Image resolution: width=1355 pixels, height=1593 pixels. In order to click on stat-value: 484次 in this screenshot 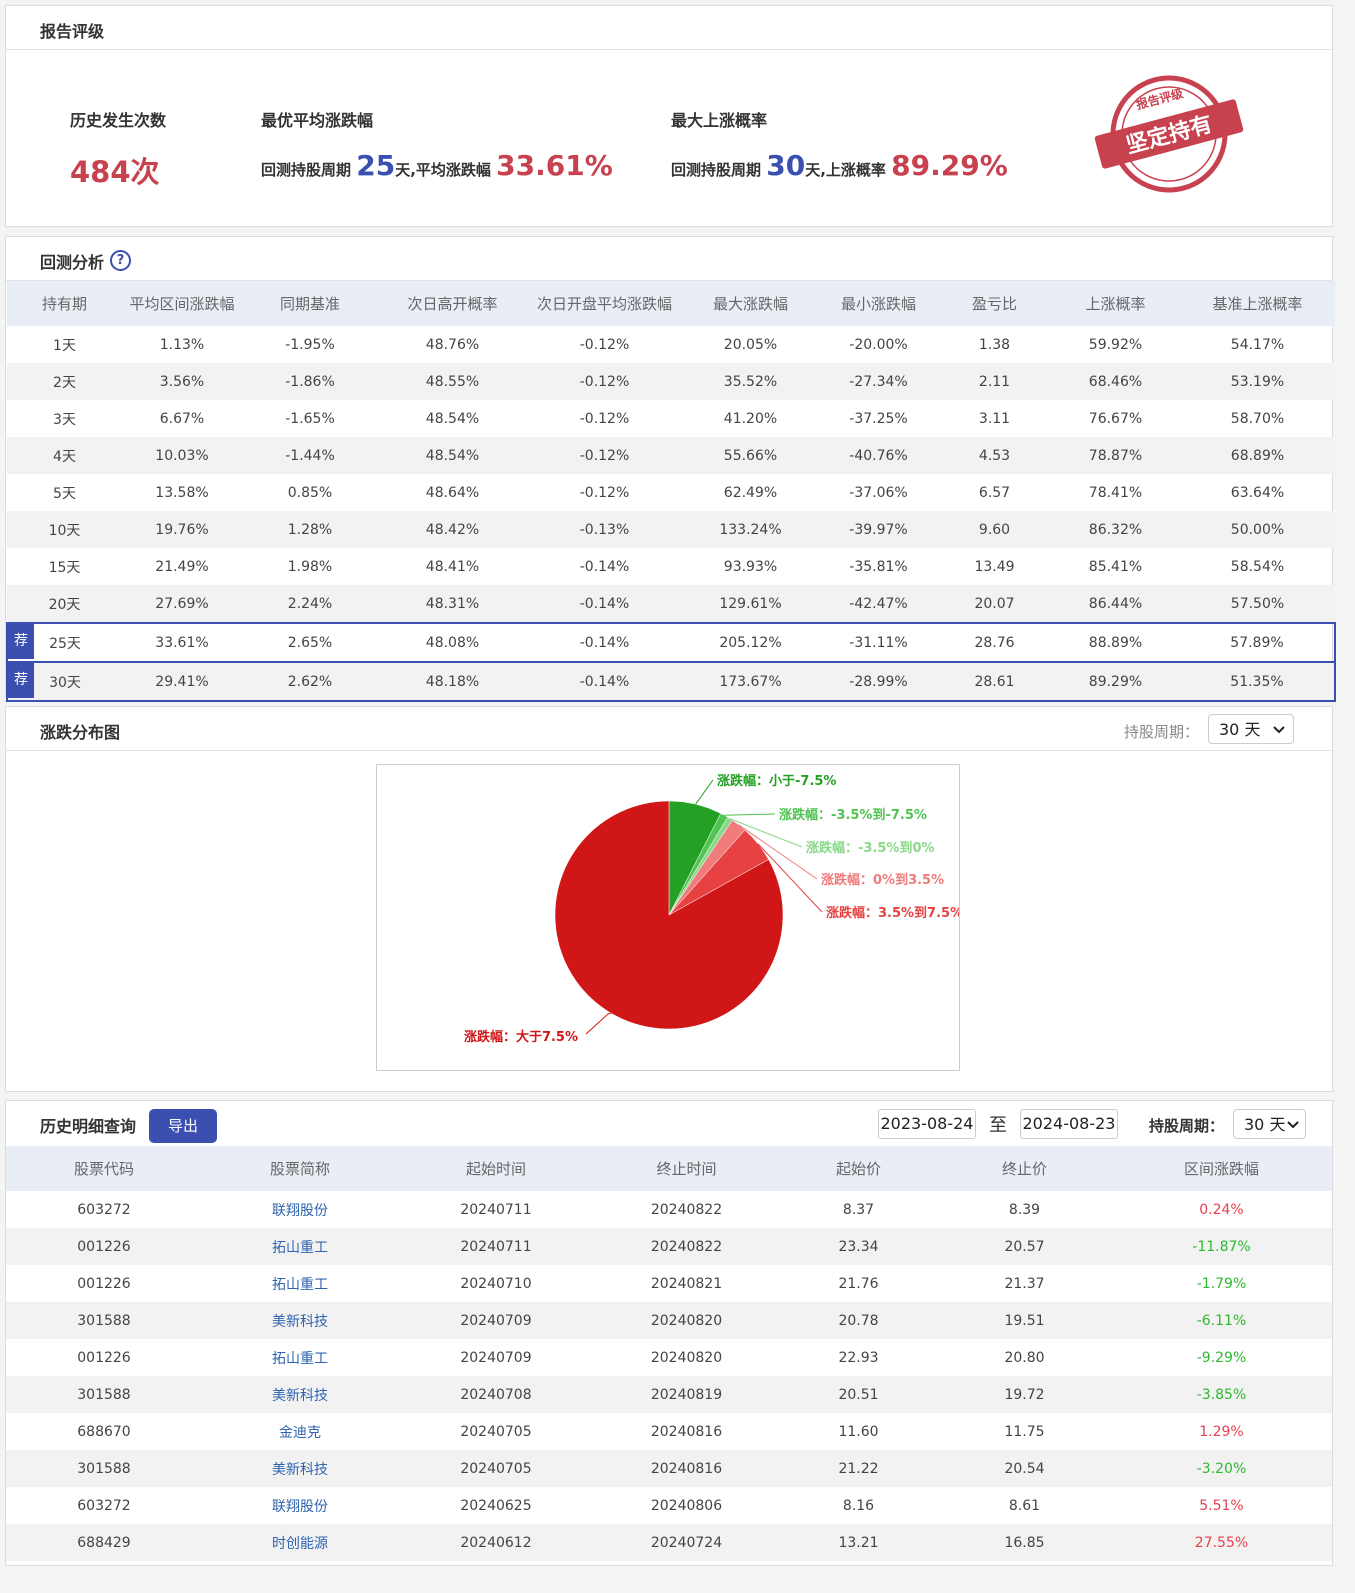, I will do `click(115, 172)`.